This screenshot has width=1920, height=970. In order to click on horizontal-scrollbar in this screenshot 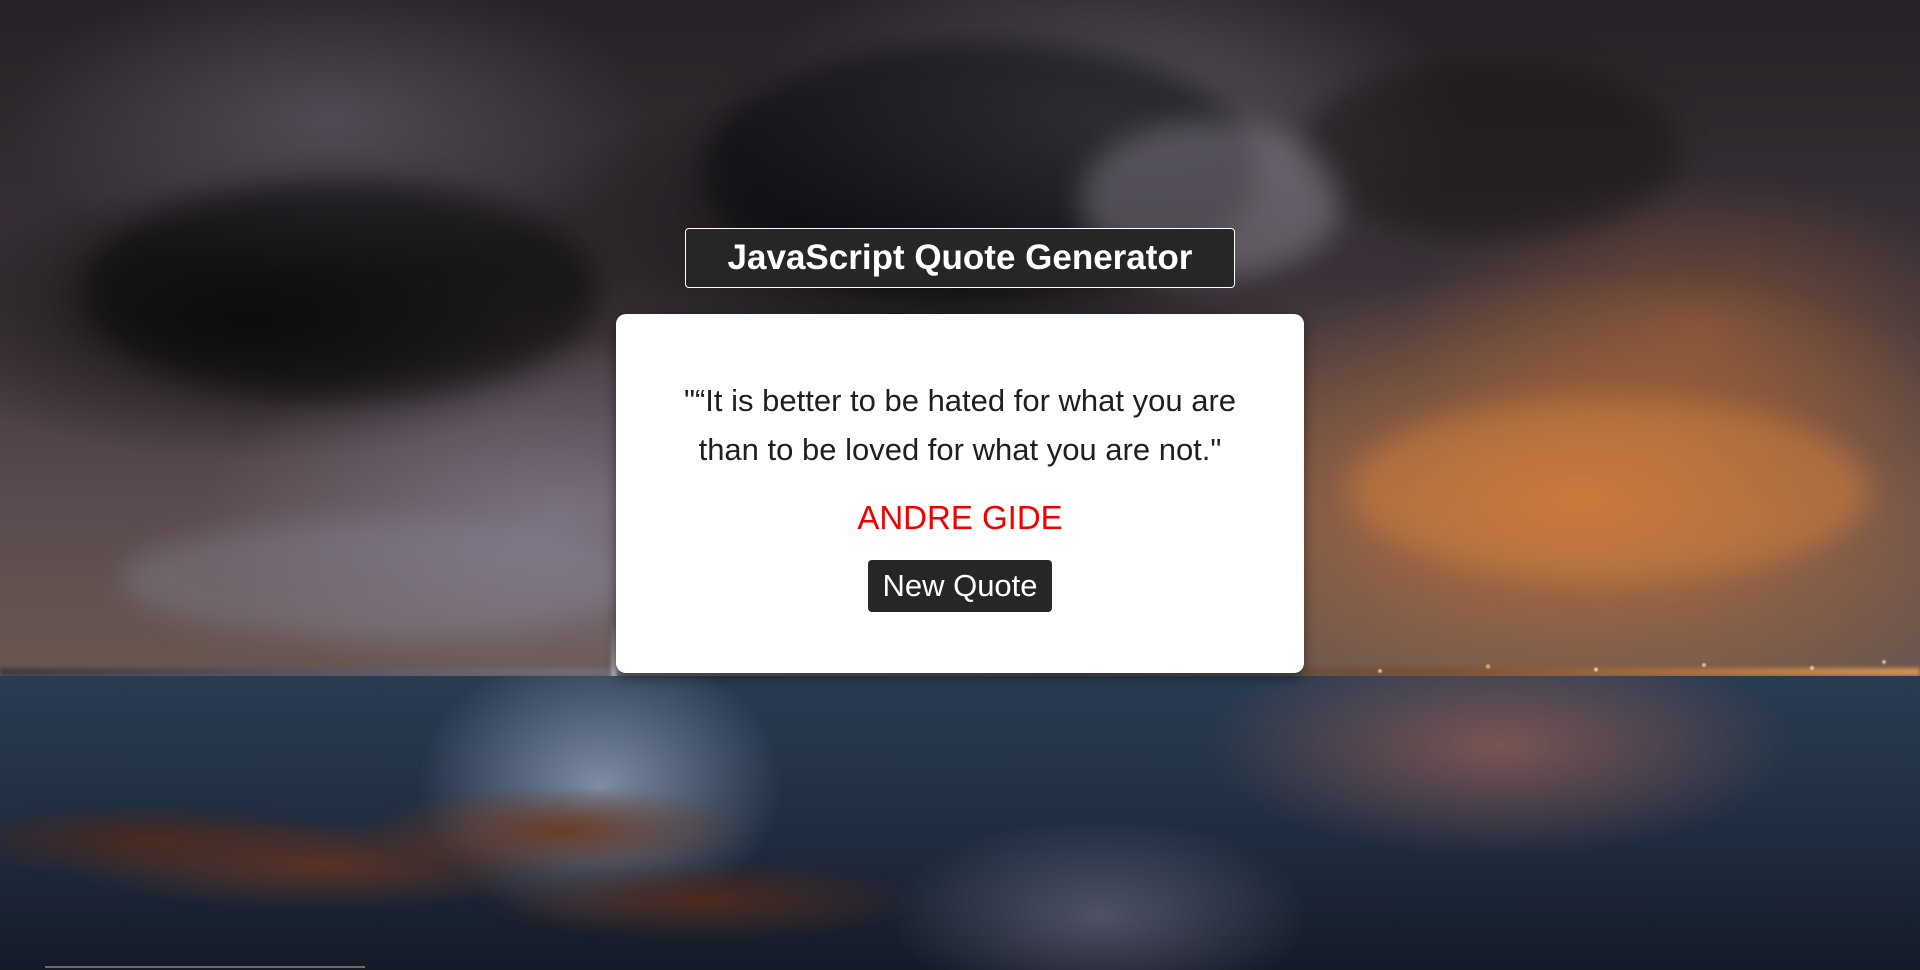, I will do `click(205, 967)`.